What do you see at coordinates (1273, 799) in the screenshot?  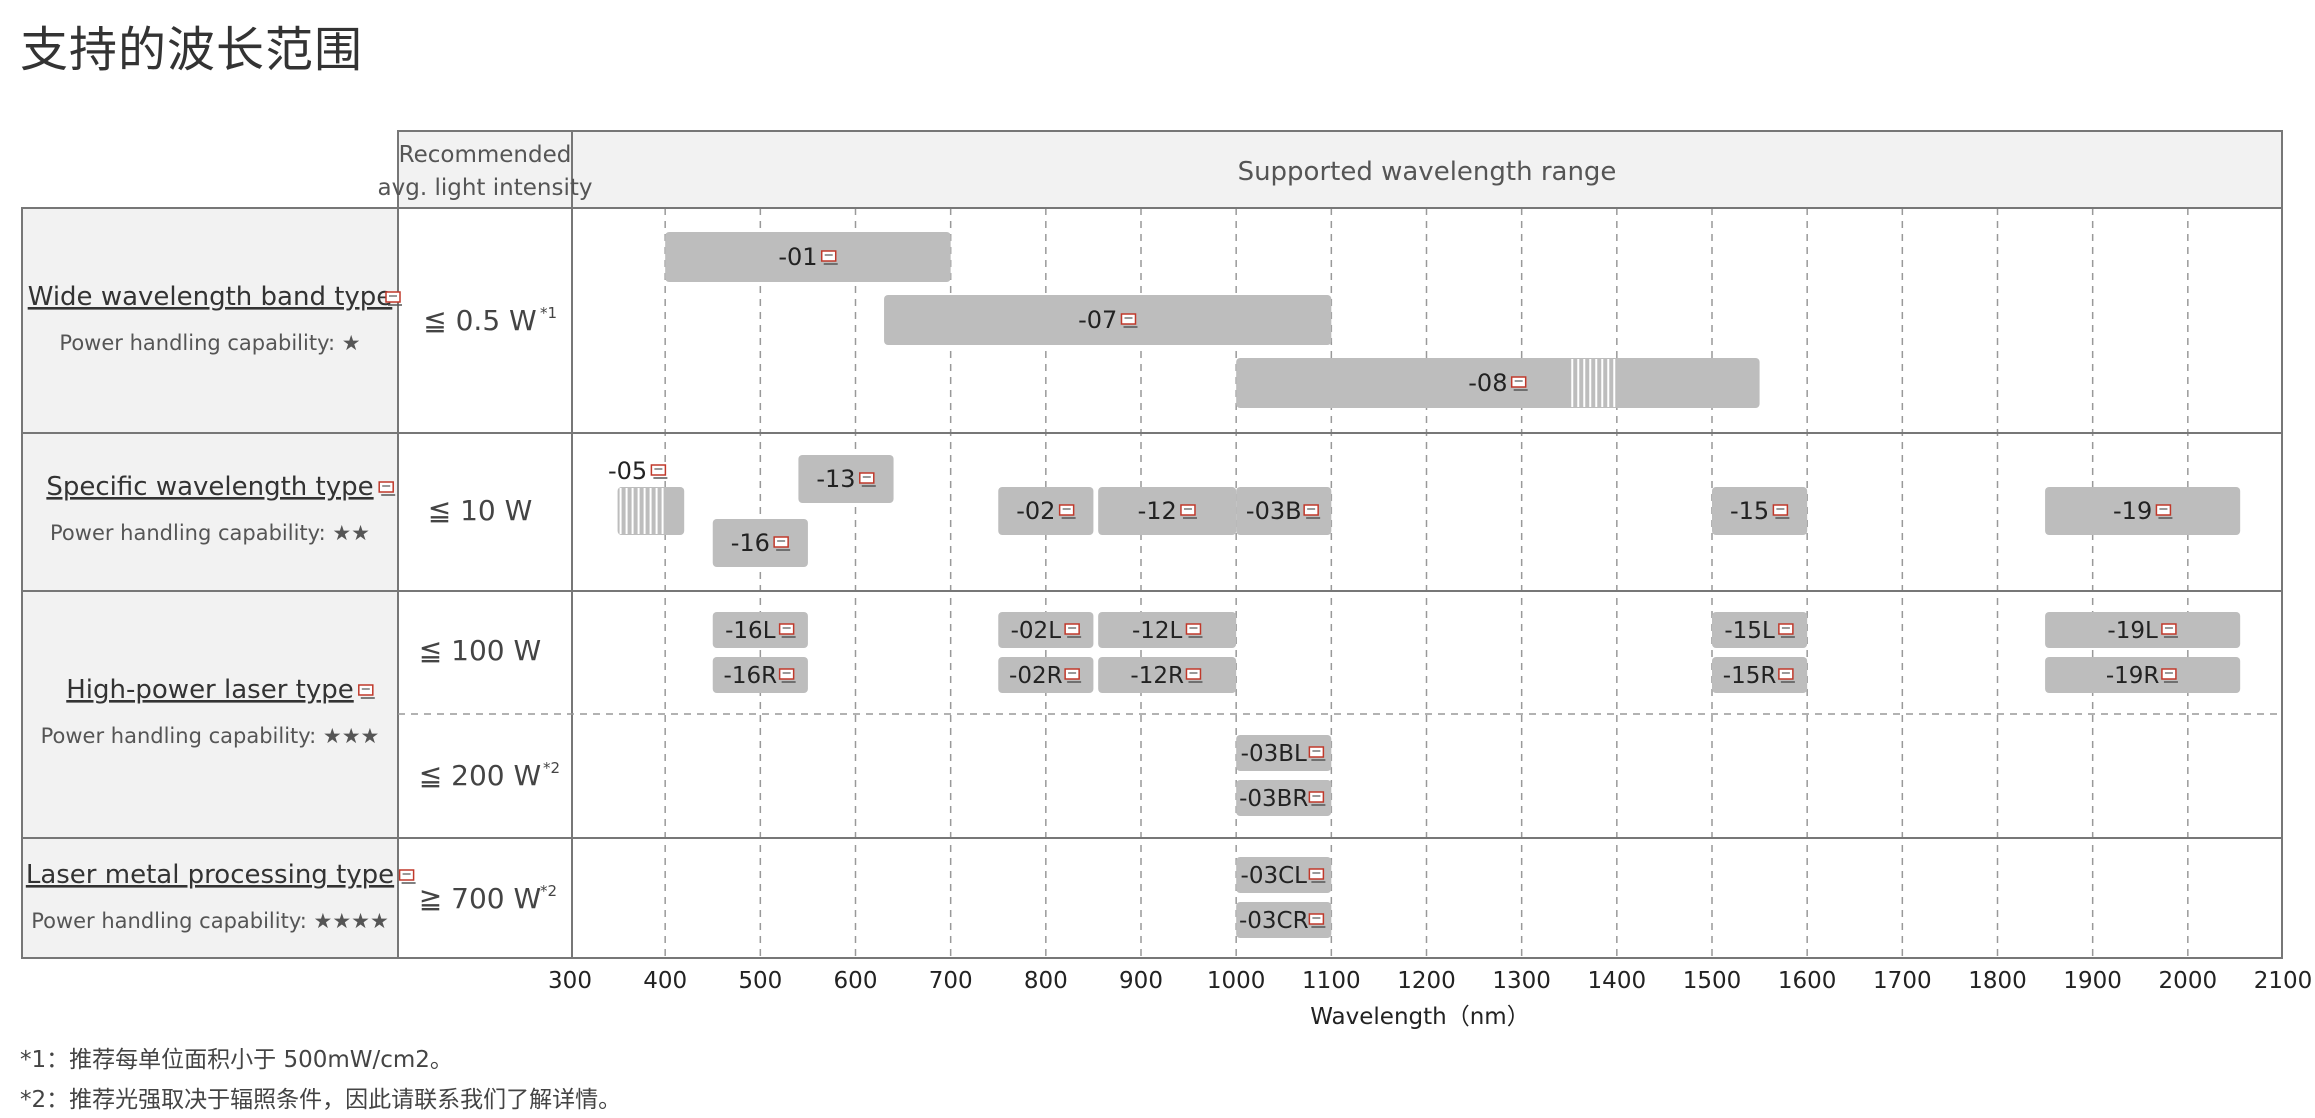 I see `bar-label-03BR: -03BR` at bounding box center [1273, 799].